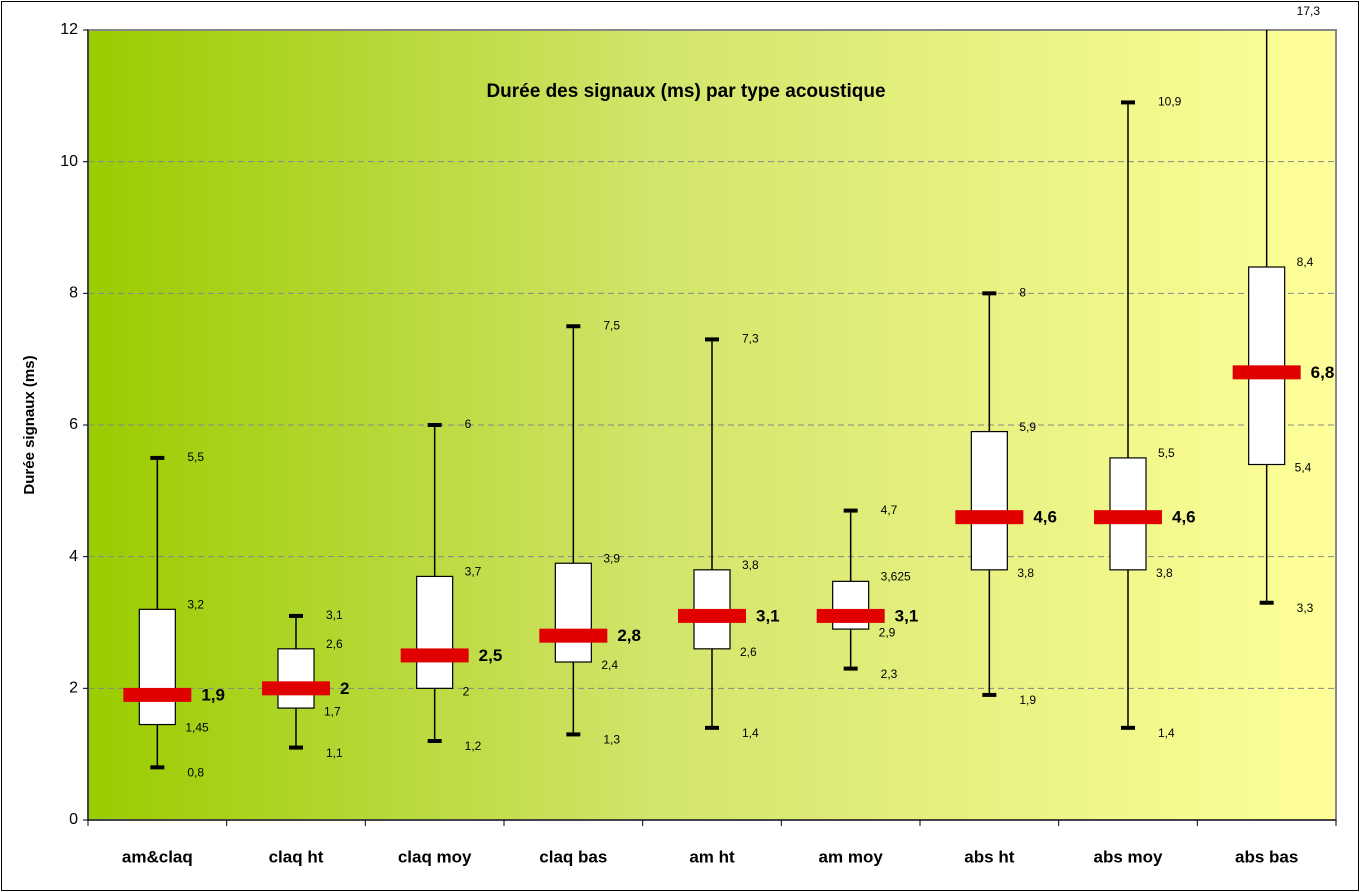  I want to click on min-label: 1,3, so click(611, 740).